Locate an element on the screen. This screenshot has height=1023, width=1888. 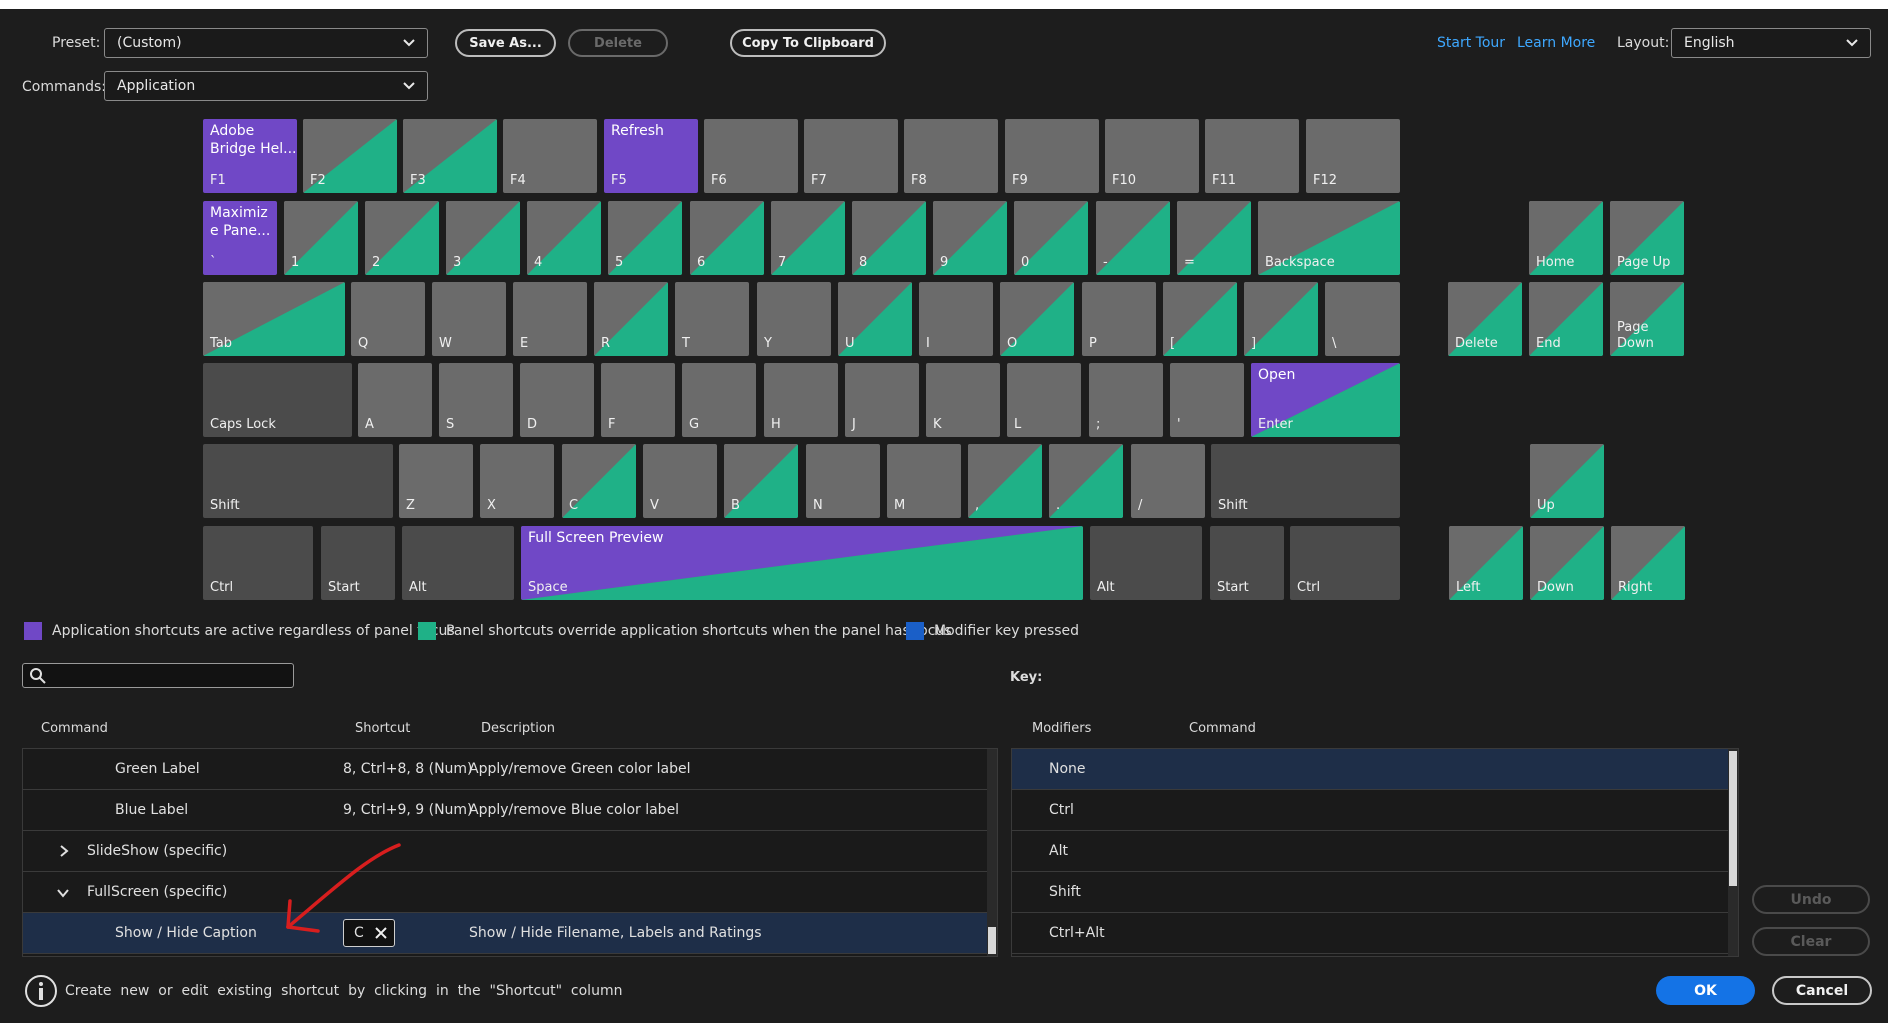
key-f: F is located at coordinates (638, 400).